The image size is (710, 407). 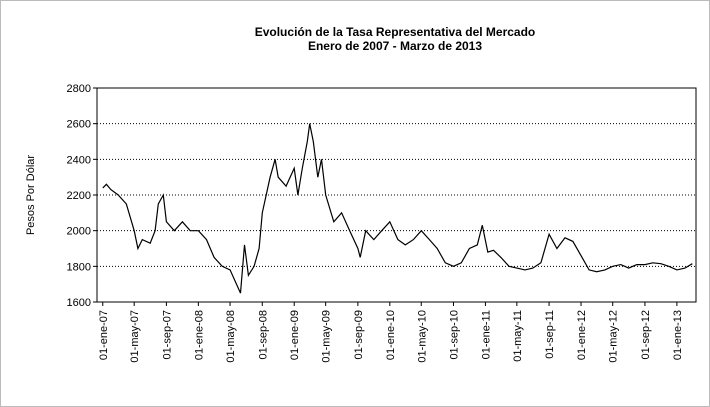 What do you see at coordinates (582, 335) in the screenshot?
I see `x-tick-label: 01-ene-12` at bounding box center [582, 335].